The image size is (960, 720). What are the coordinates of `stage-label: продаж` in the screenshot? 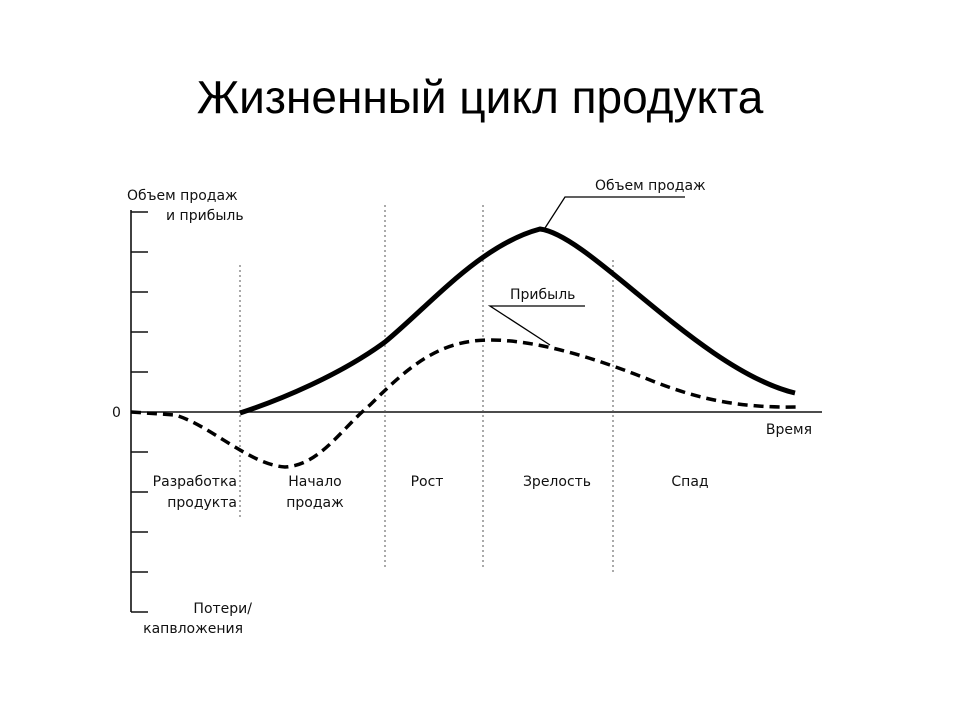 It's located at (315, 503).